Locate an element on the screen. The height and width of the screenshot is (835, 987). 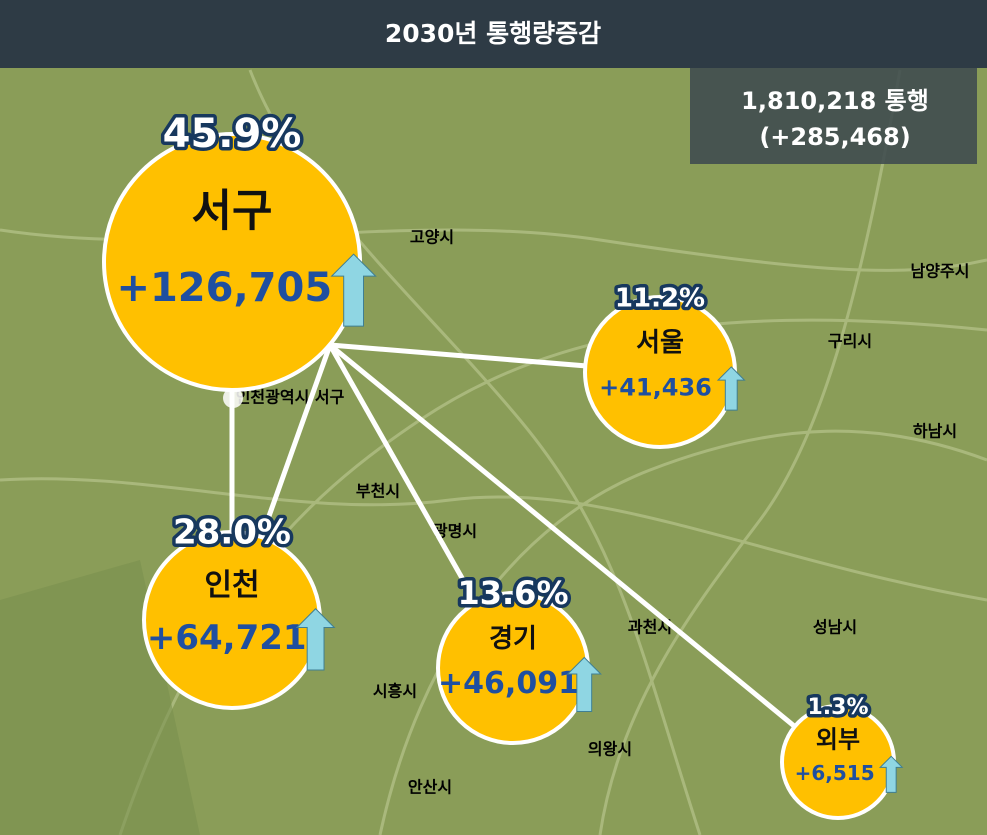
map-label: 고양시 is located at coordinates (432, 237).